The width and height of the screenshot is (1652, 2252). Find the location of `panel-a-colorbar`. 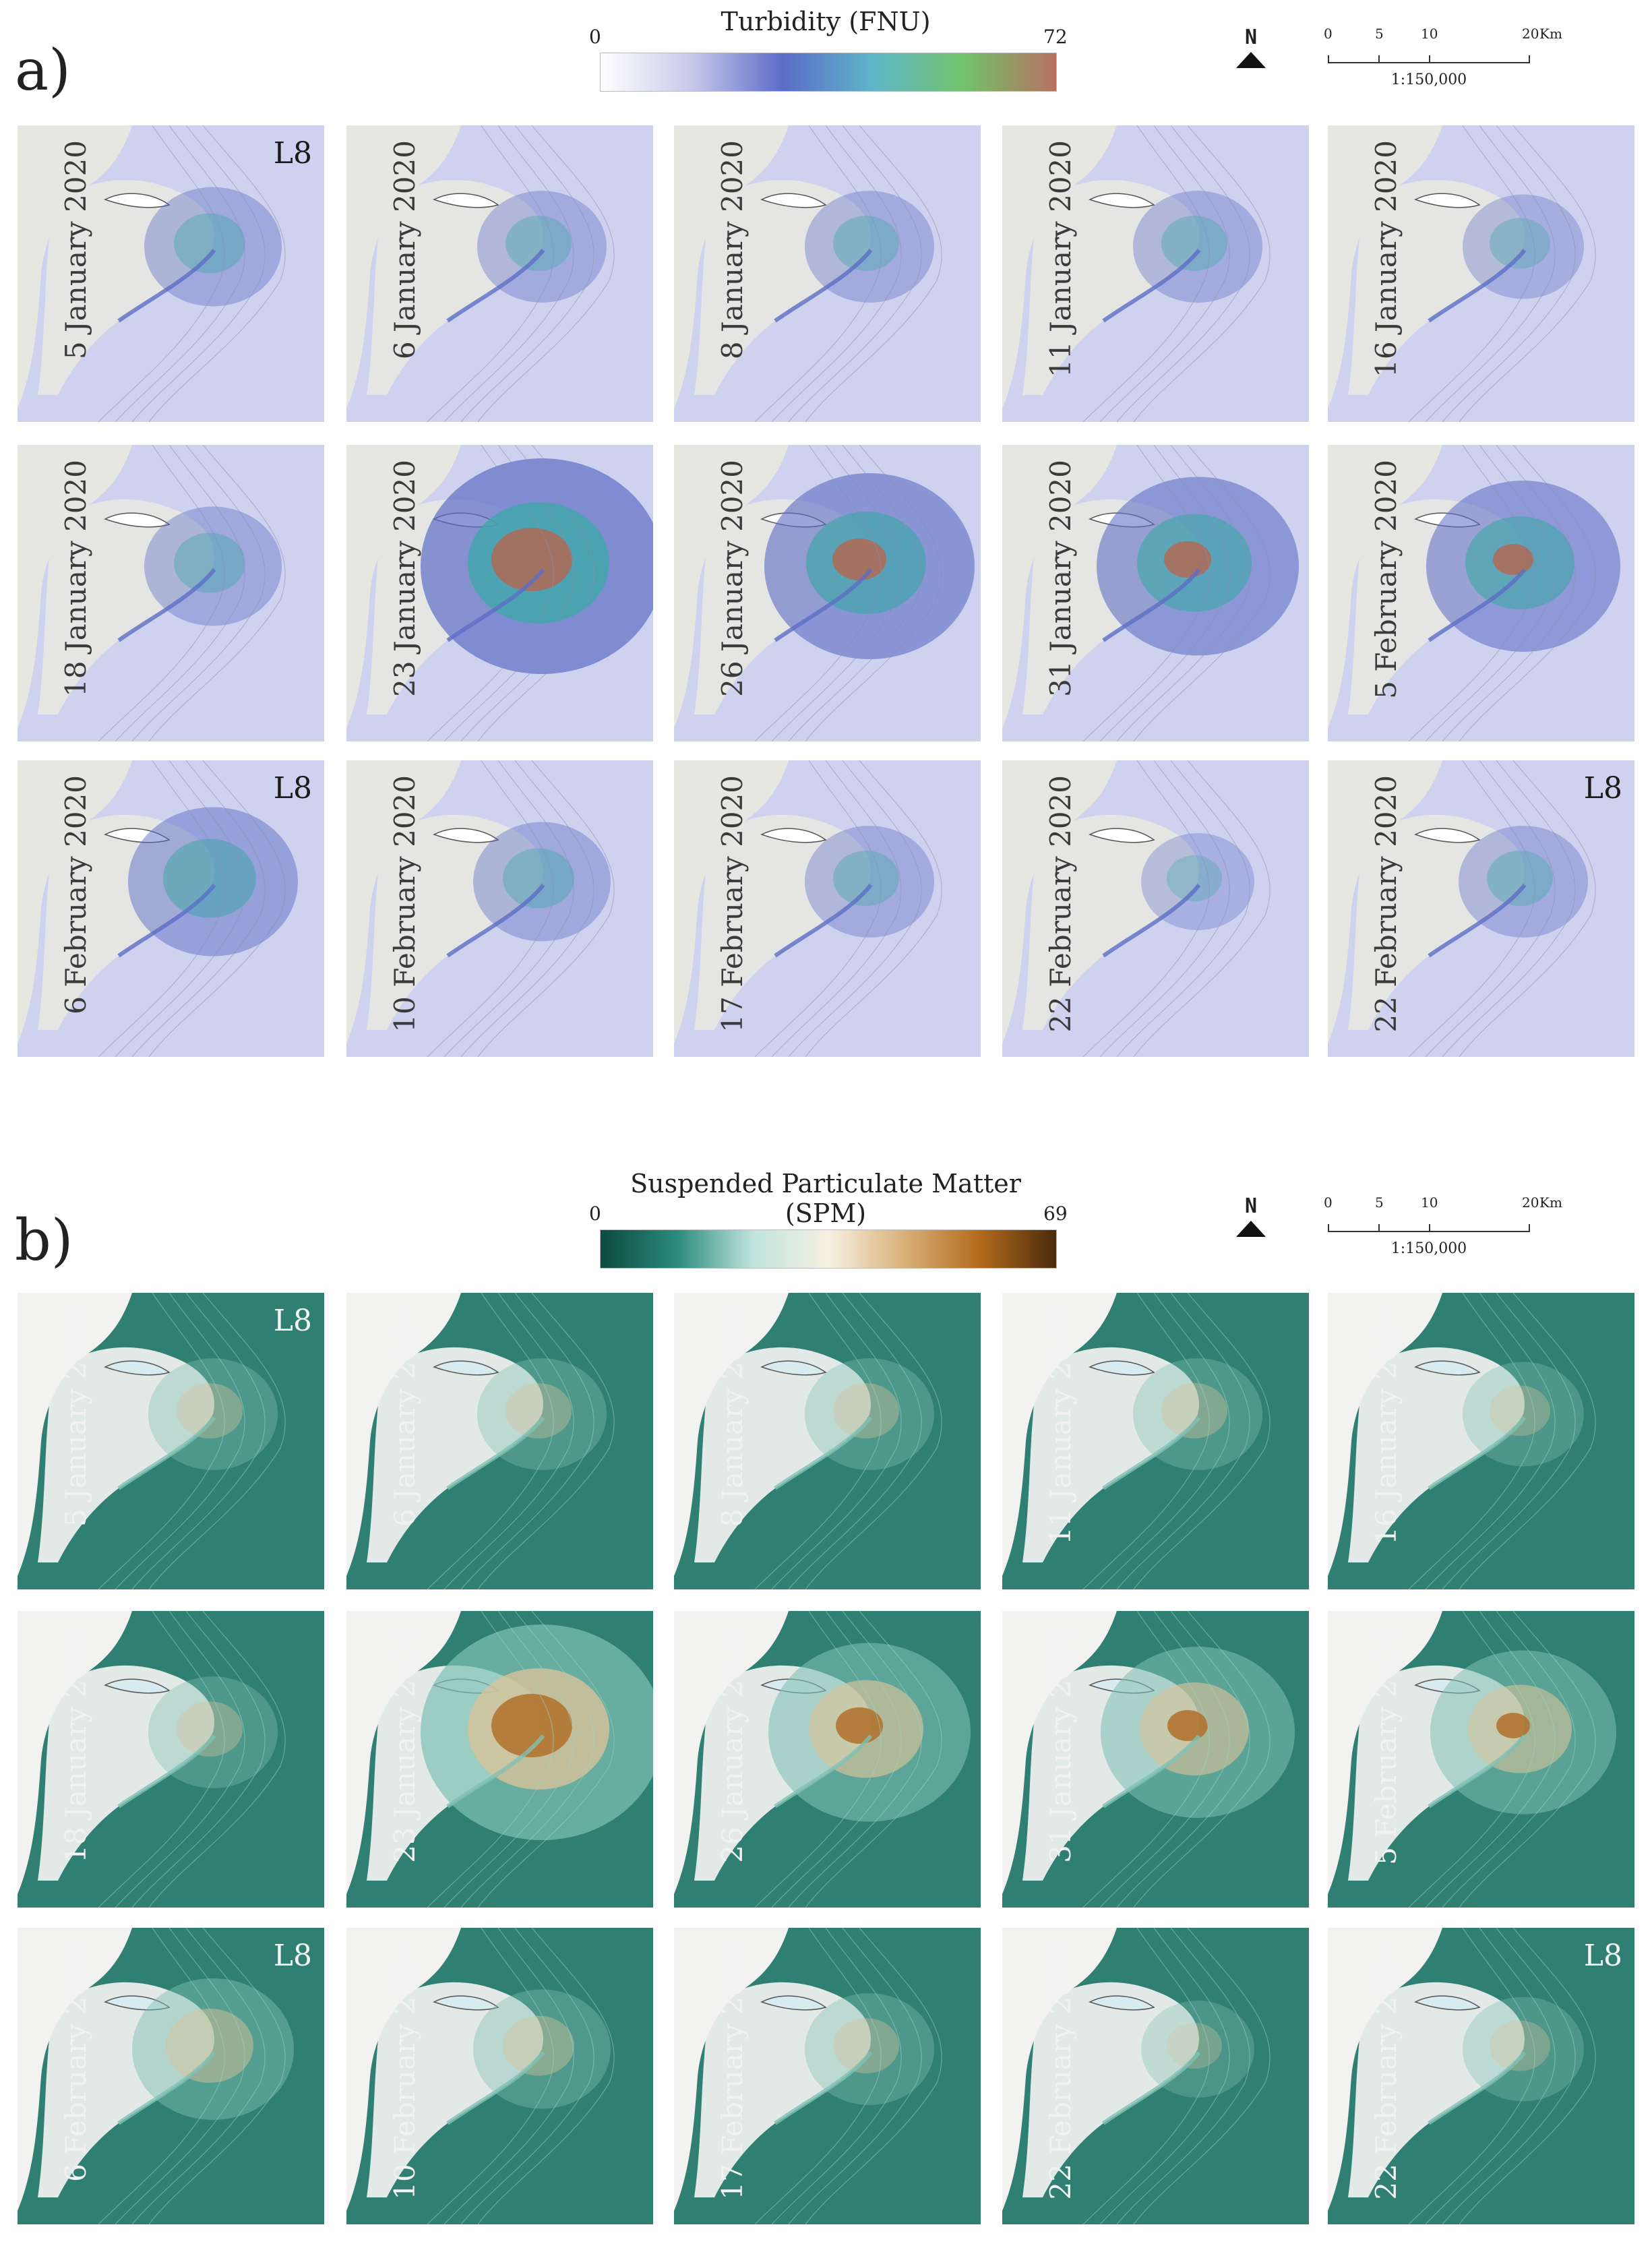

panel-a-colorbar is located at coordinates (829, 72).